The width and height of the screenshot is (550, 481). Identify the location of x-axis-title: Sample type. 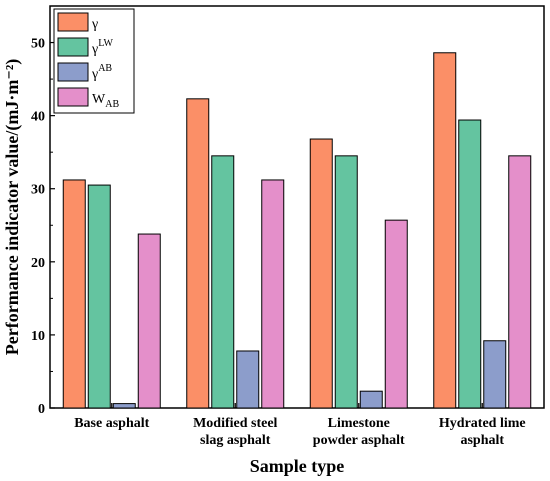
(297, 466).